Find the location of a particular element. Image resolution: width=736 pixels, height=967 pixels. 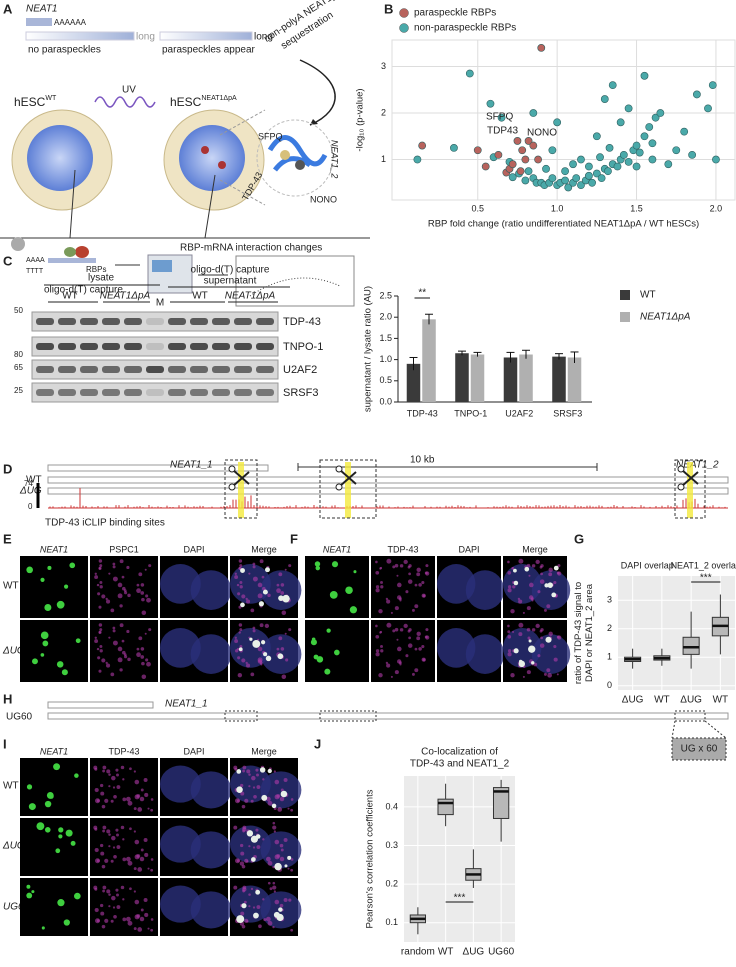

y-axis-label: DAPI or NEAT1_2 area is located at coordinates (589, 632).